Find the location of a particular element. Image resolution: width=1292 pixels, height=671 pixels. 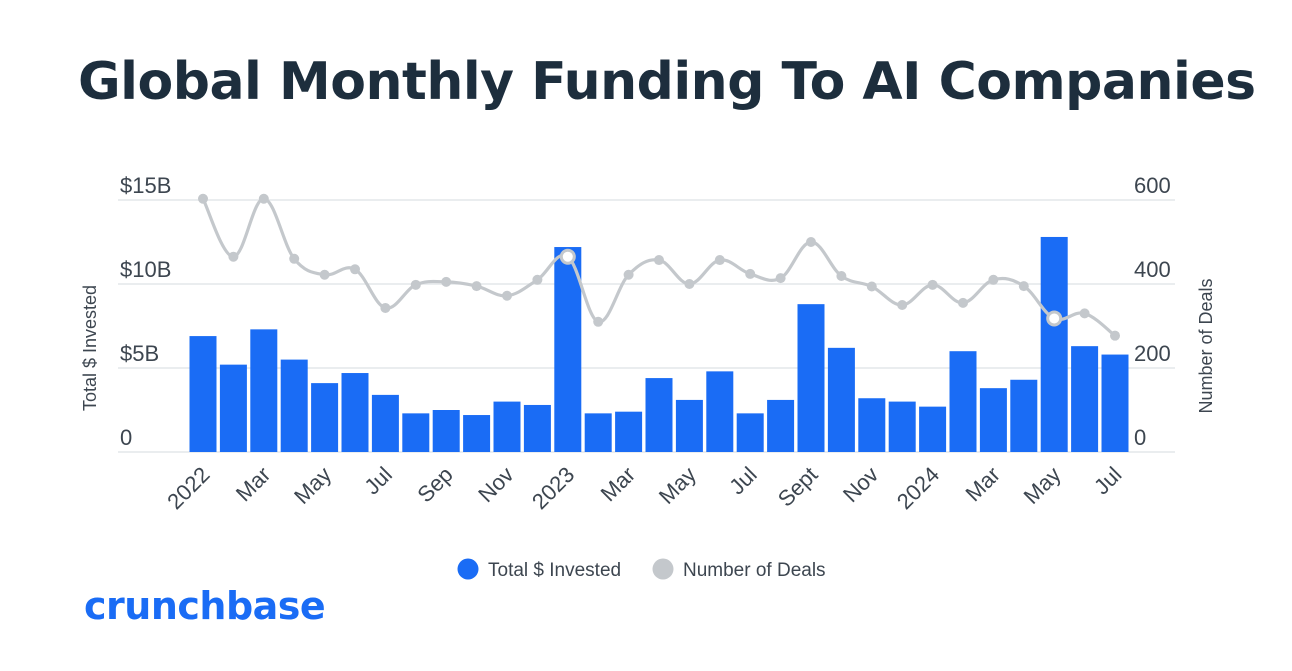

x-axis-tick-label: 2022 is located at coordinates (188, 488).